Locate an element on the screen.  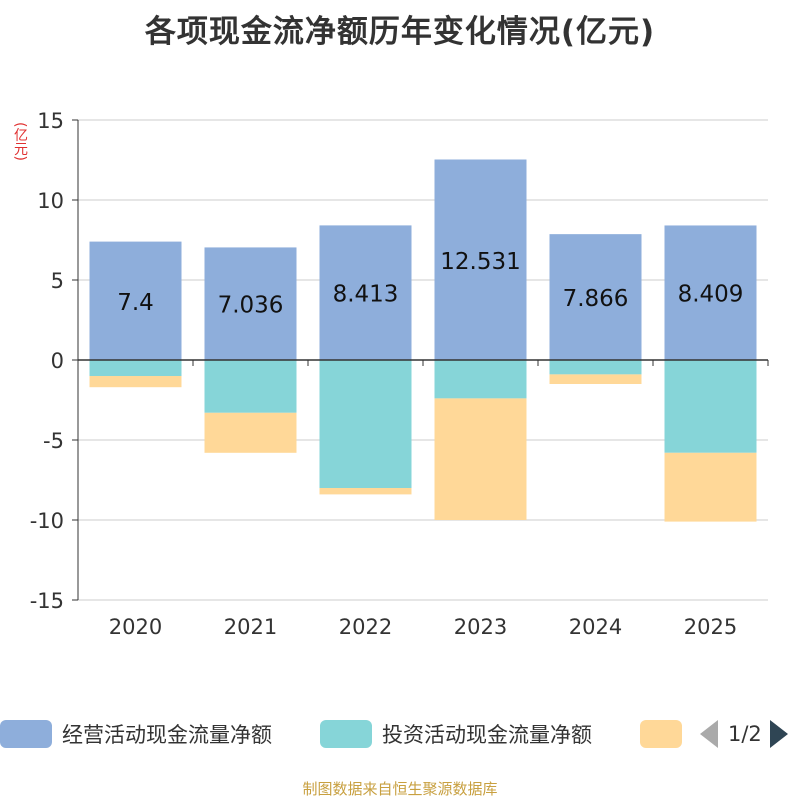
legend-page-indicator: 1/2 is located at coordinates (745, 734).